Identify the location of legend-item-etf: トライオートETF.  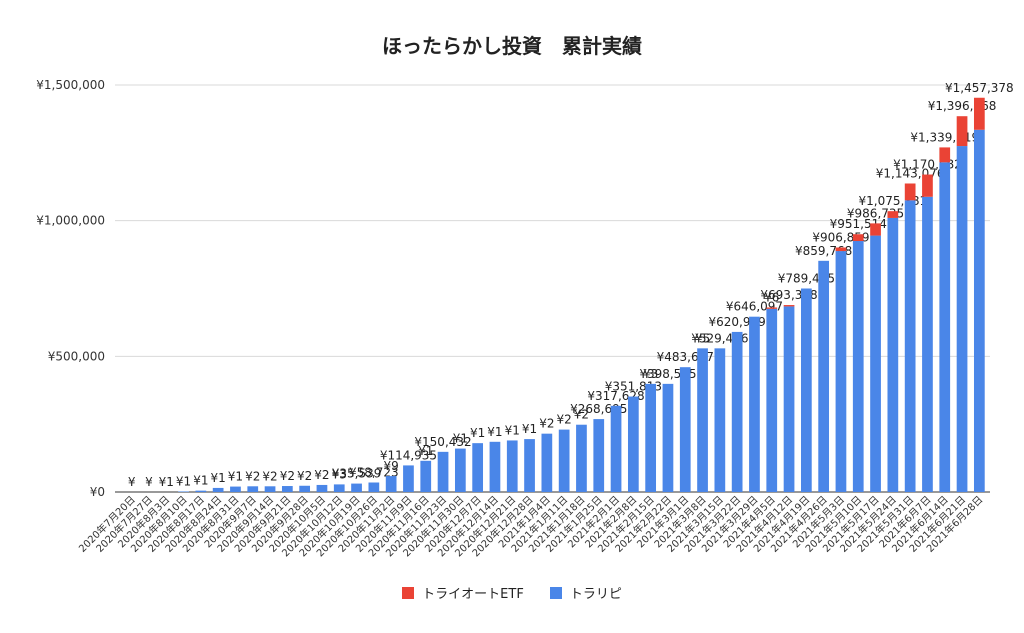
(463, 592).